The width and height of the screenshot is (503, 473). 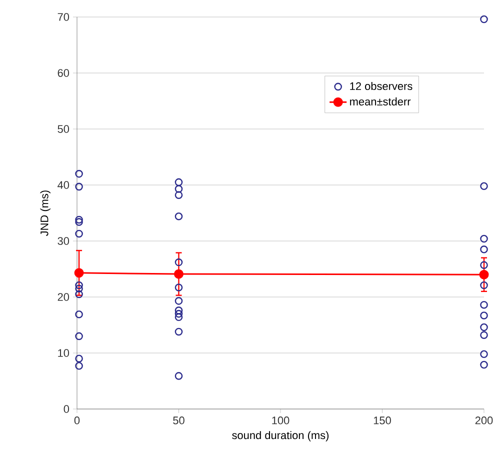 What do you see at coordinates (64, 185) in the screenshot?
I see `y-tick-label: 40` at bounding box center [64, 185].